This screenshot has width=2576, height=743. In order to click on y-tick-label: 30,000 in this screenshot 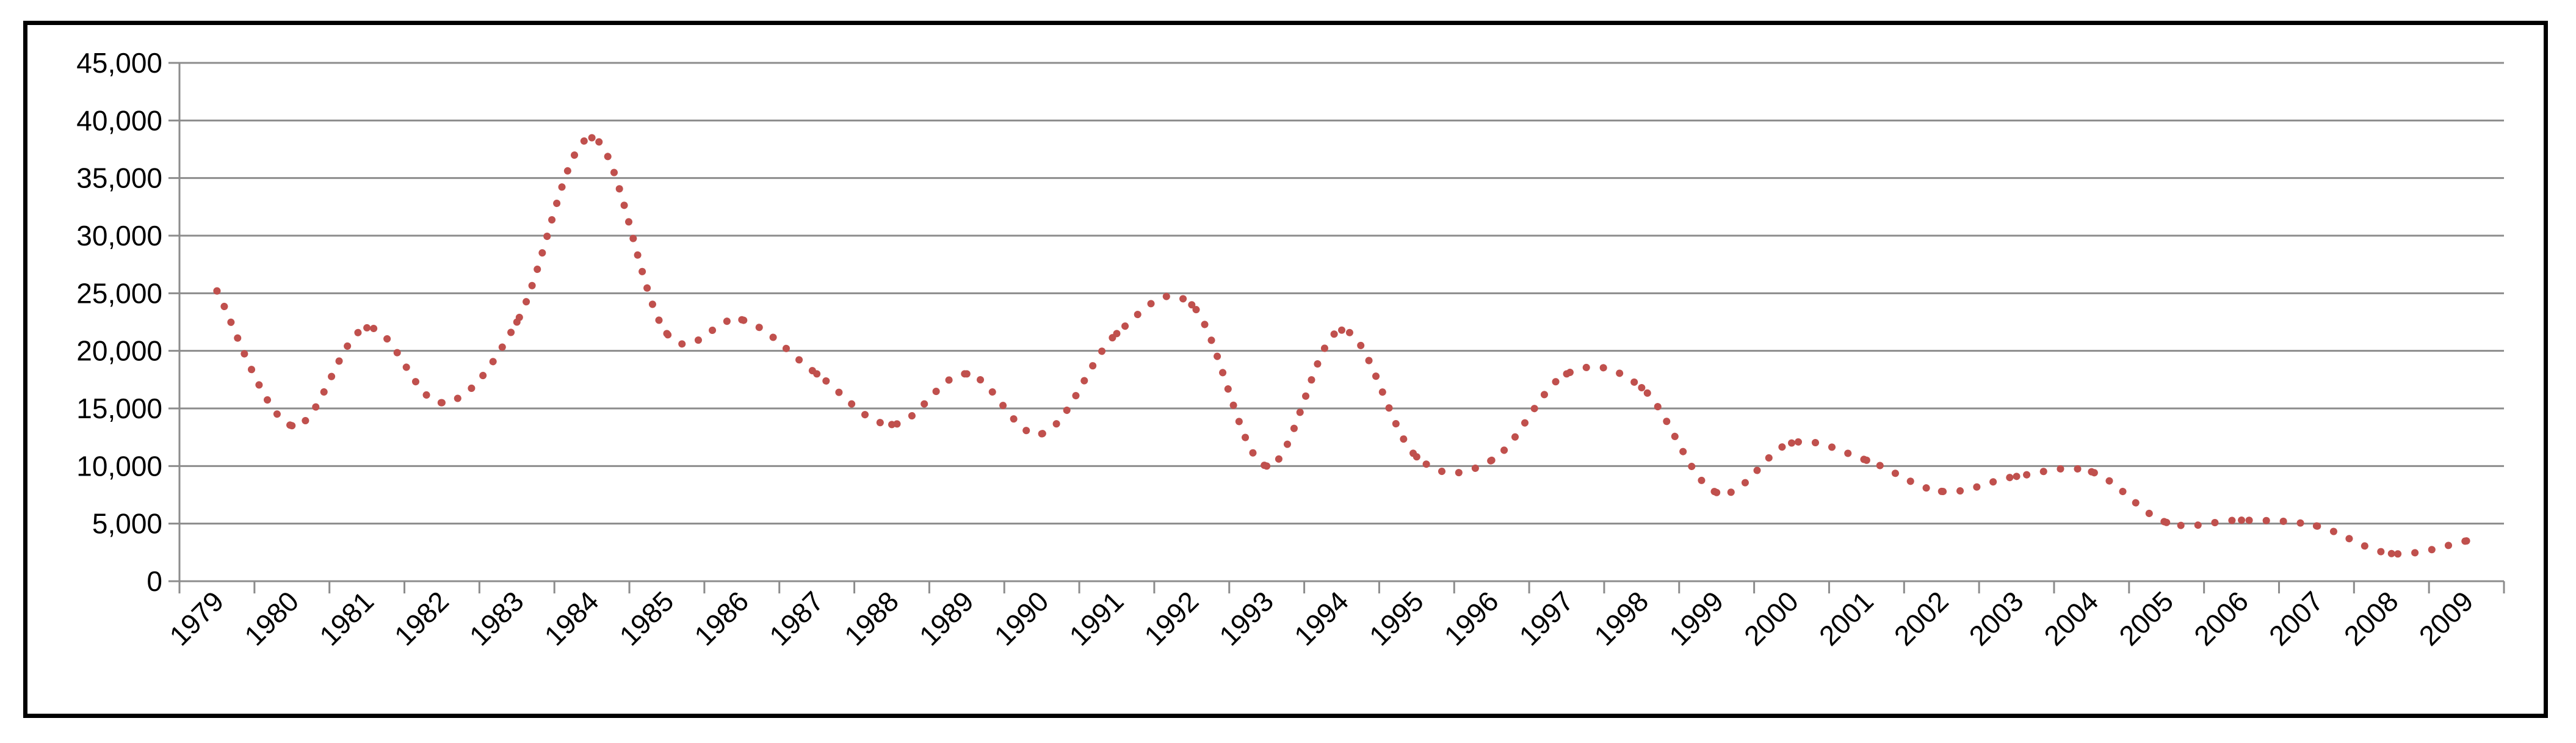, I will do `click(119, 236)`.